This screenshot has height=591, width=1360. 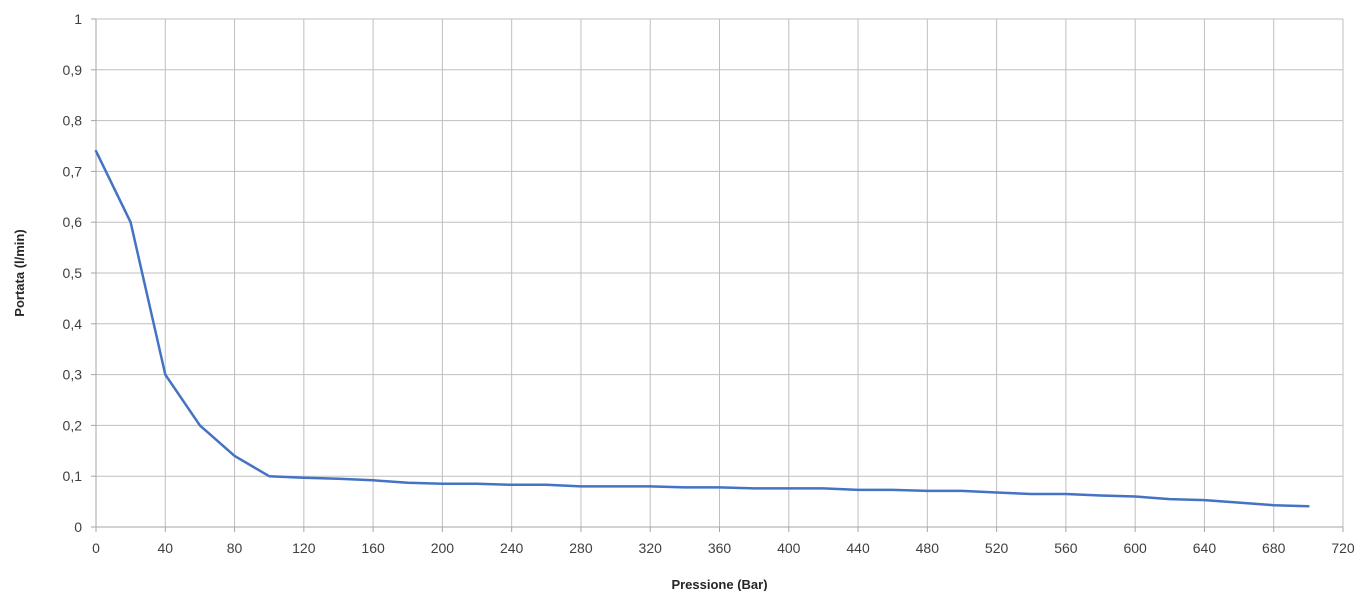 I want to click on y-axis-title: Portata (l/min), so click(x=19, y=272).